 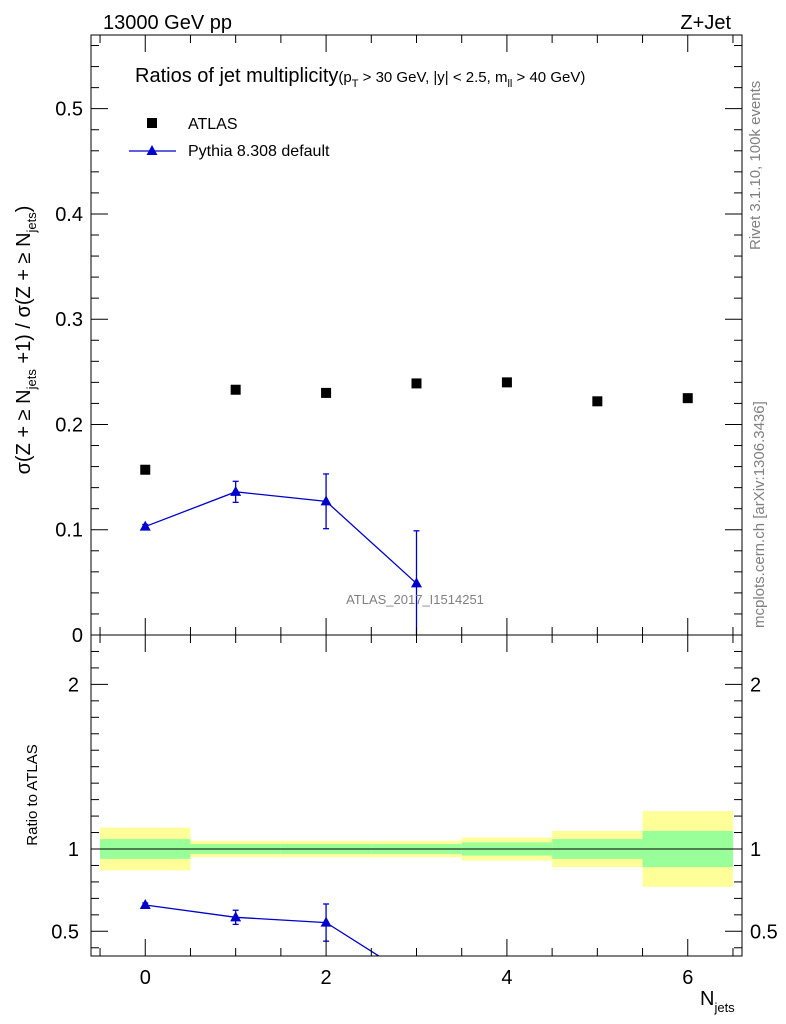 What do you see at coordinates (236, 76) in the screenshot?
I see `main-title-text: Ratios of jet multiplicity` at bounding box center [236, 76].